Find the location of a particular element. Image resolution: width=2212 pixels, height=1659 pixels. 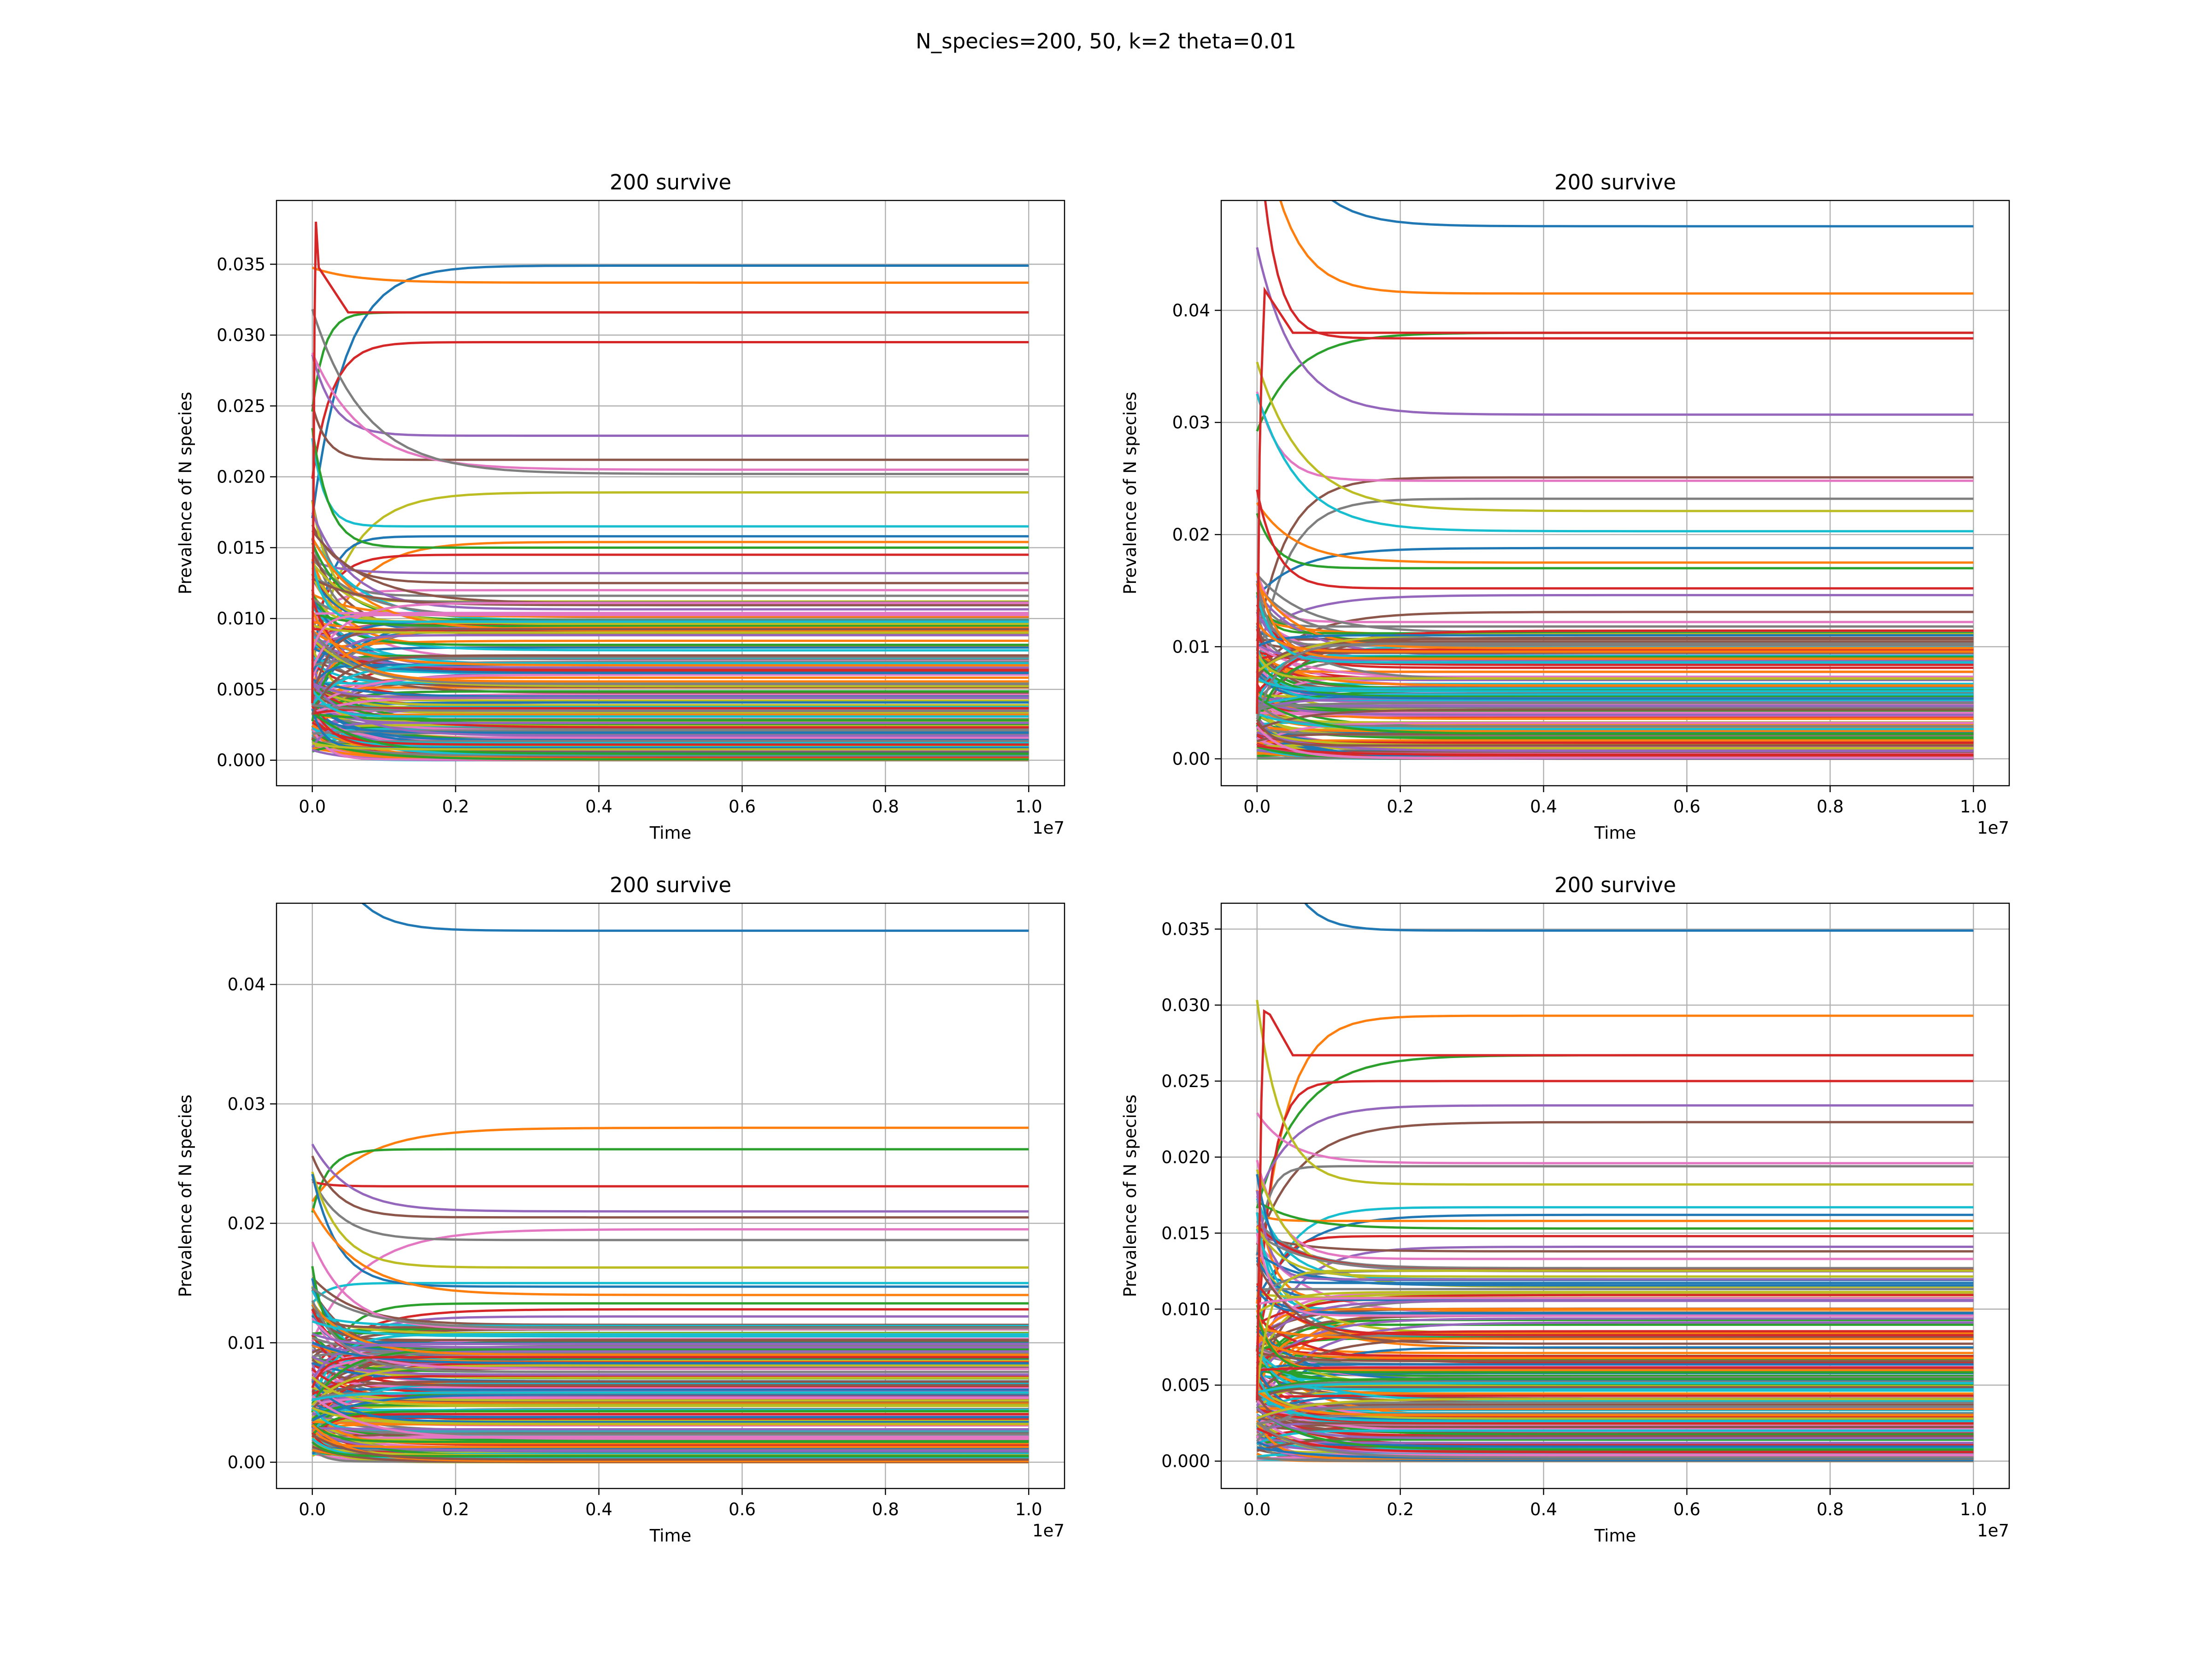

y-tick-label: 0.020 is located at coordinates (241, 477).